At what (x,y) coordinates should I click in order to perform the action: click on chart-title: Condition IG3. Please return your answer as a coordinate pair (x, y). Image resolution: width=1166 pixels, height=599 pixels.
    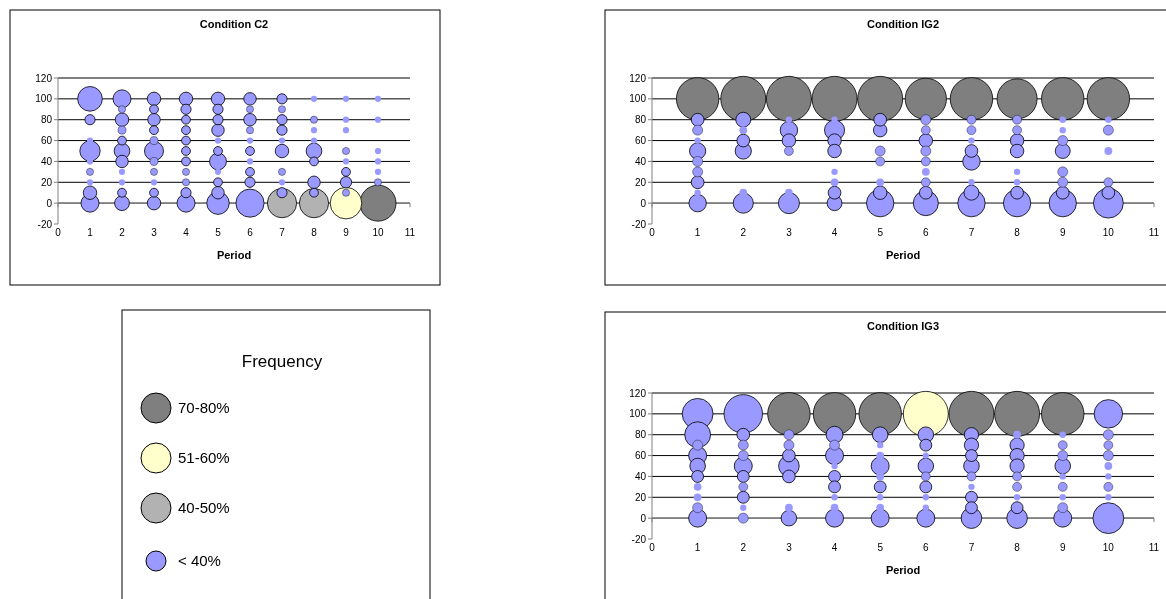
    Looking at the image, I should click on (903, 326).